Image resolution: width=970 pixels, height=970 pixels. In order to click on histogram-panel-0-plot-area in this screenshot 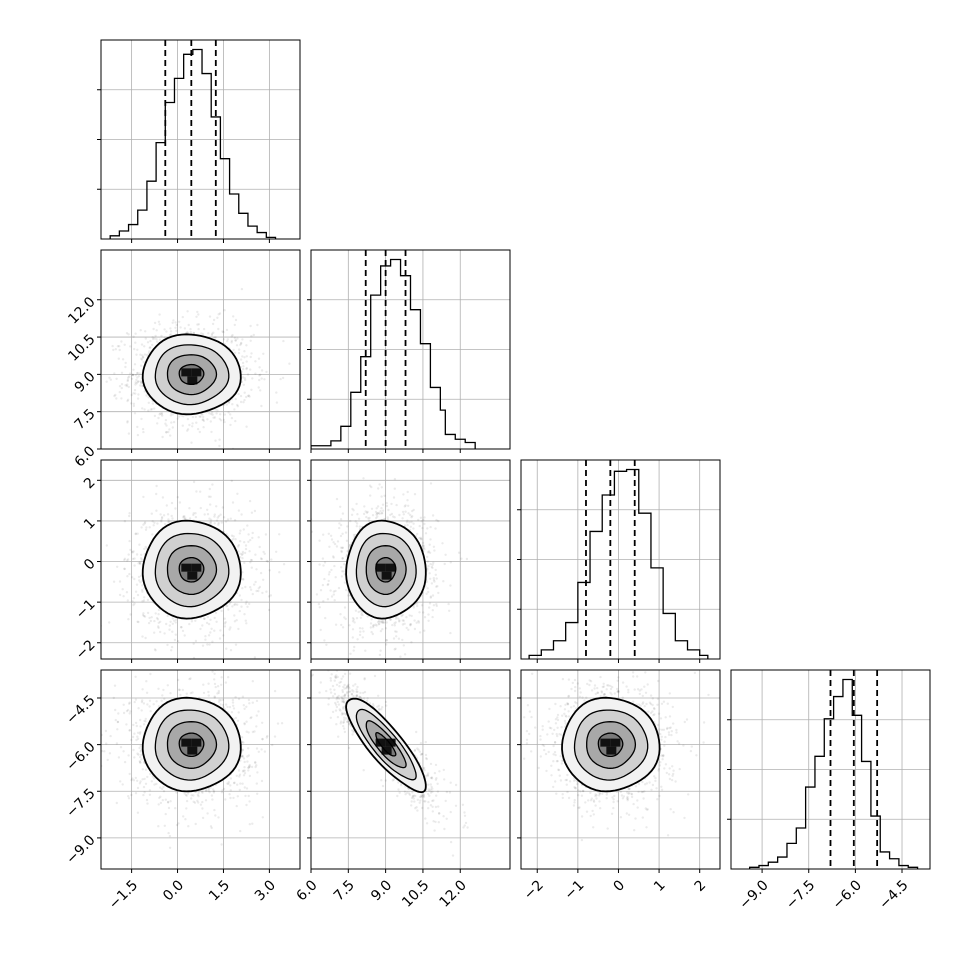, I will do `click(200, 139)`.